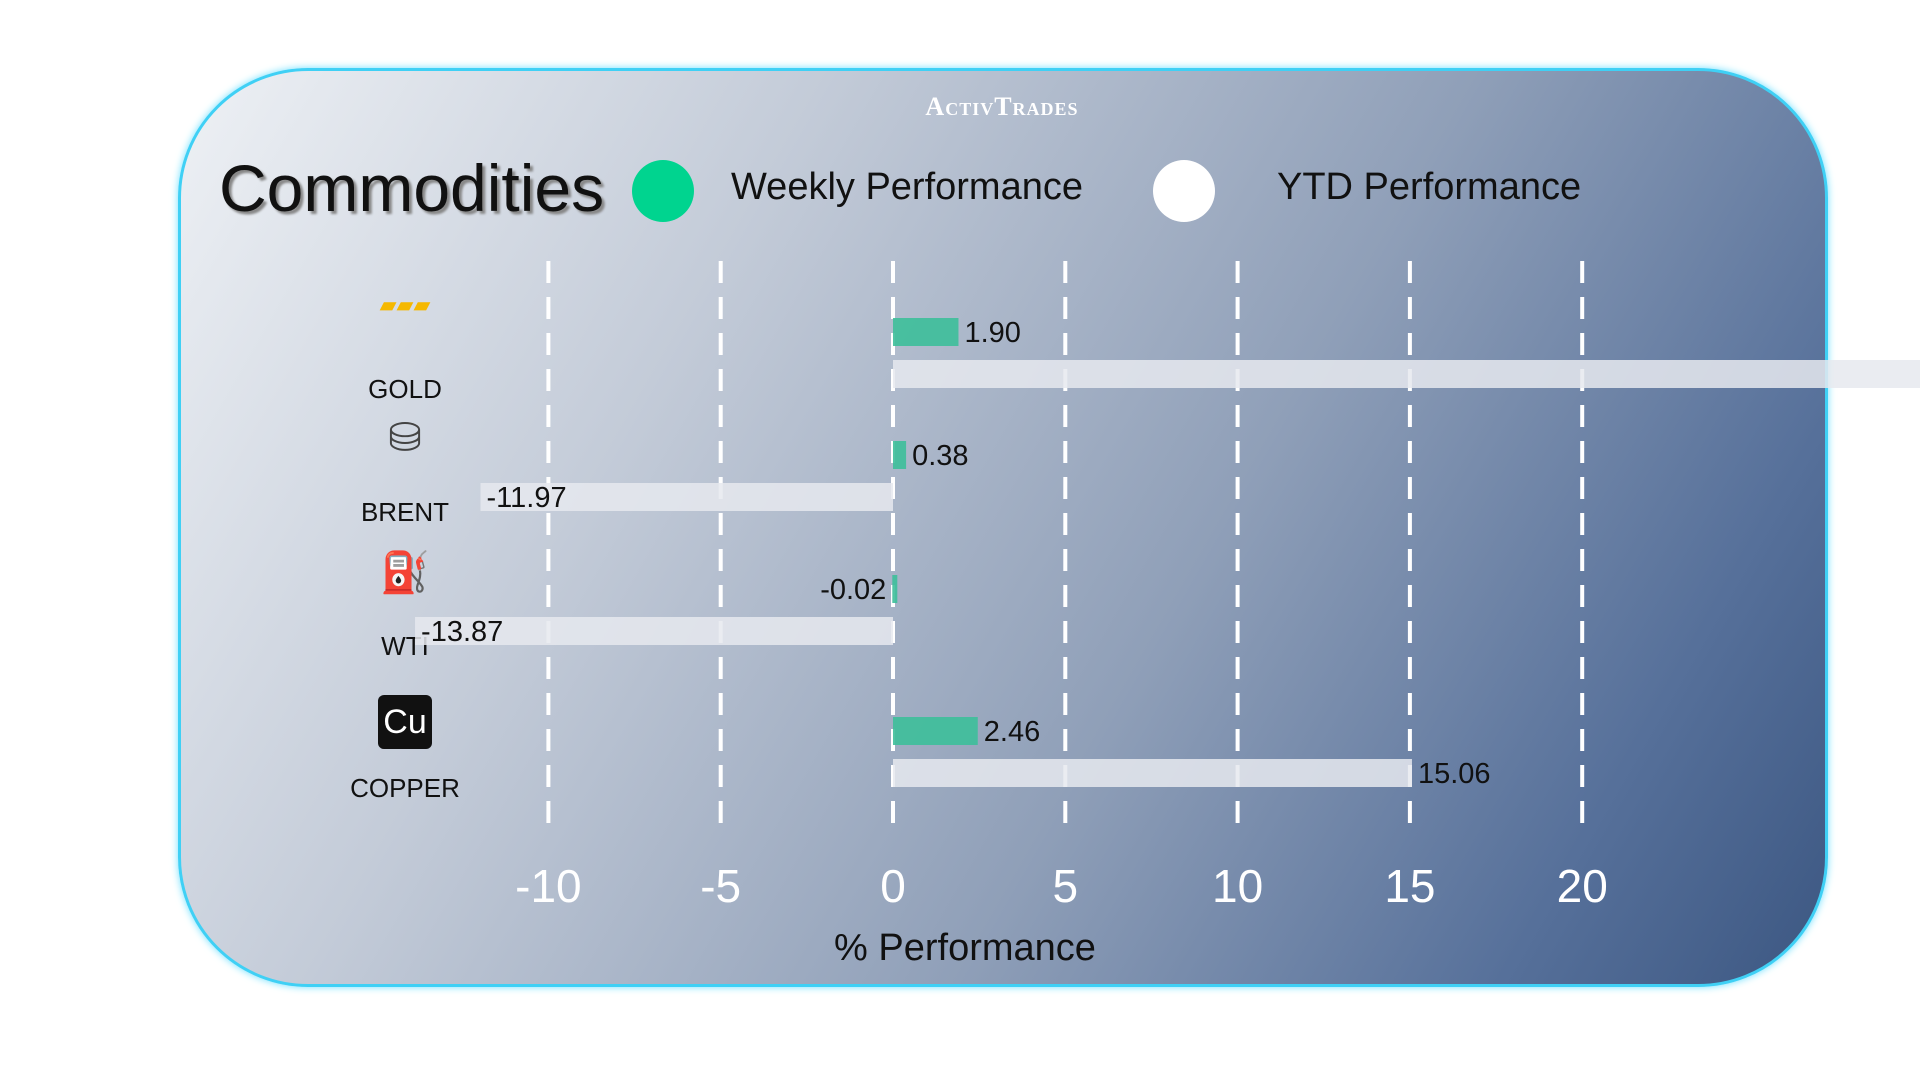 Image resolution: width=1920 pixels, height=1080 pixels. I want to click on data-label: 0.38, so click(940, 456).